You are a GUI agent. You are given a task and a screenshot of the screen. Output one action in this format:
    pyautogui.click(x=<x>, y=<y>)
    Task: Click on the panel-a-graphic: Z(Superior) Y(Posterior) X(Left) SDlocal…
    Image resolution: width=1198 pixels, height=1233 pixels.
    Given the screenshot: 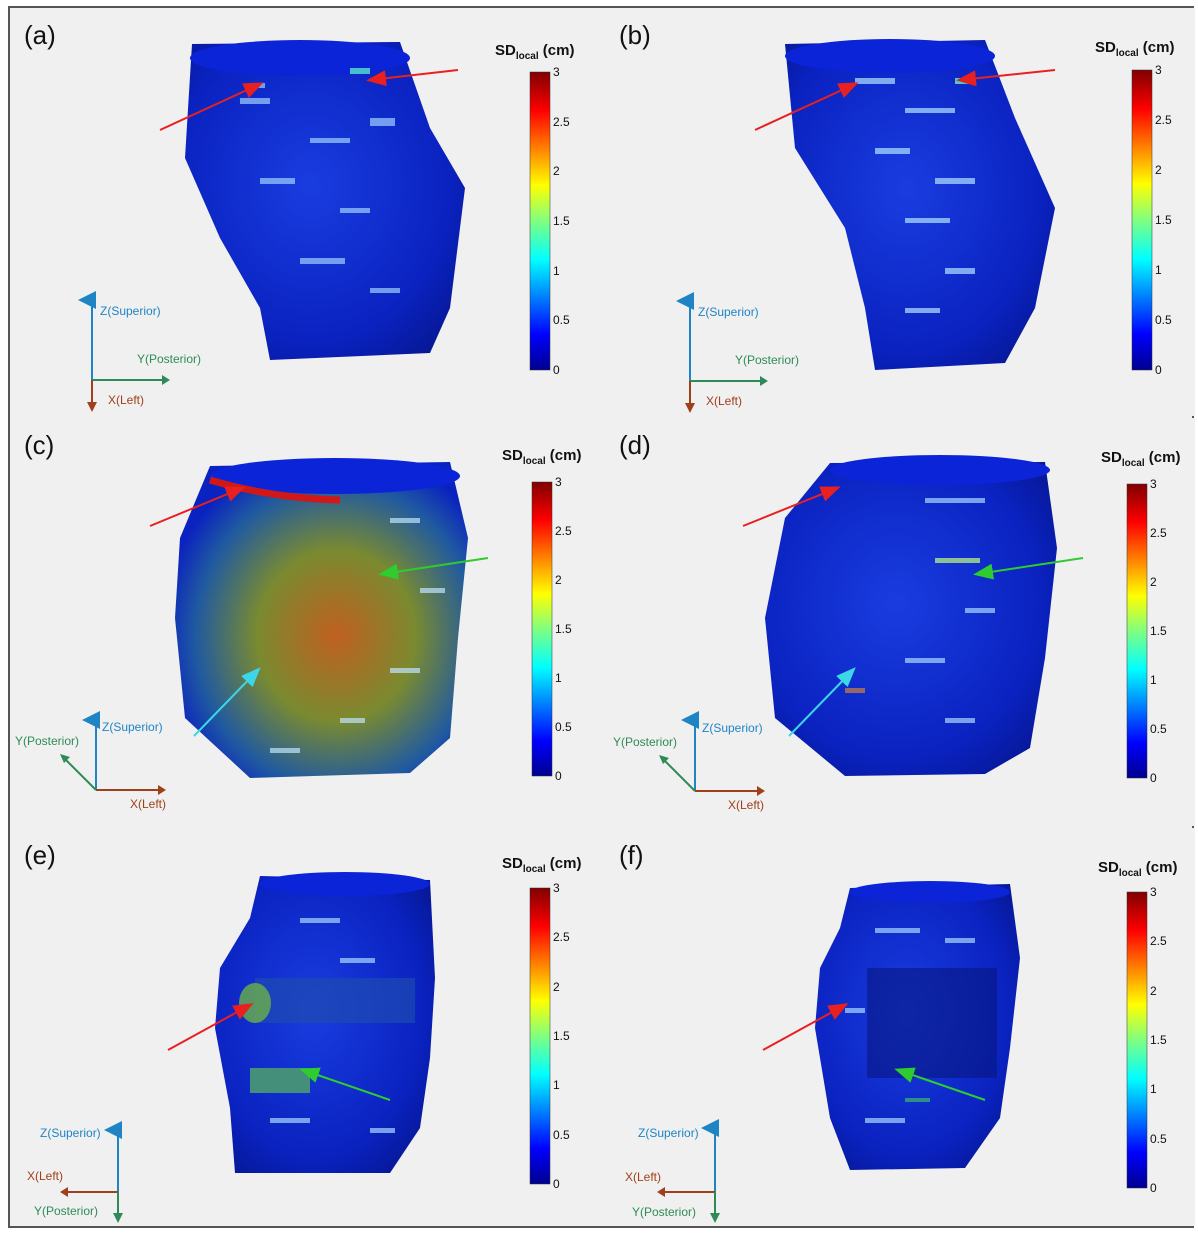 What is the action you would take?
    pyautogui.click(x=326, y=226)
    